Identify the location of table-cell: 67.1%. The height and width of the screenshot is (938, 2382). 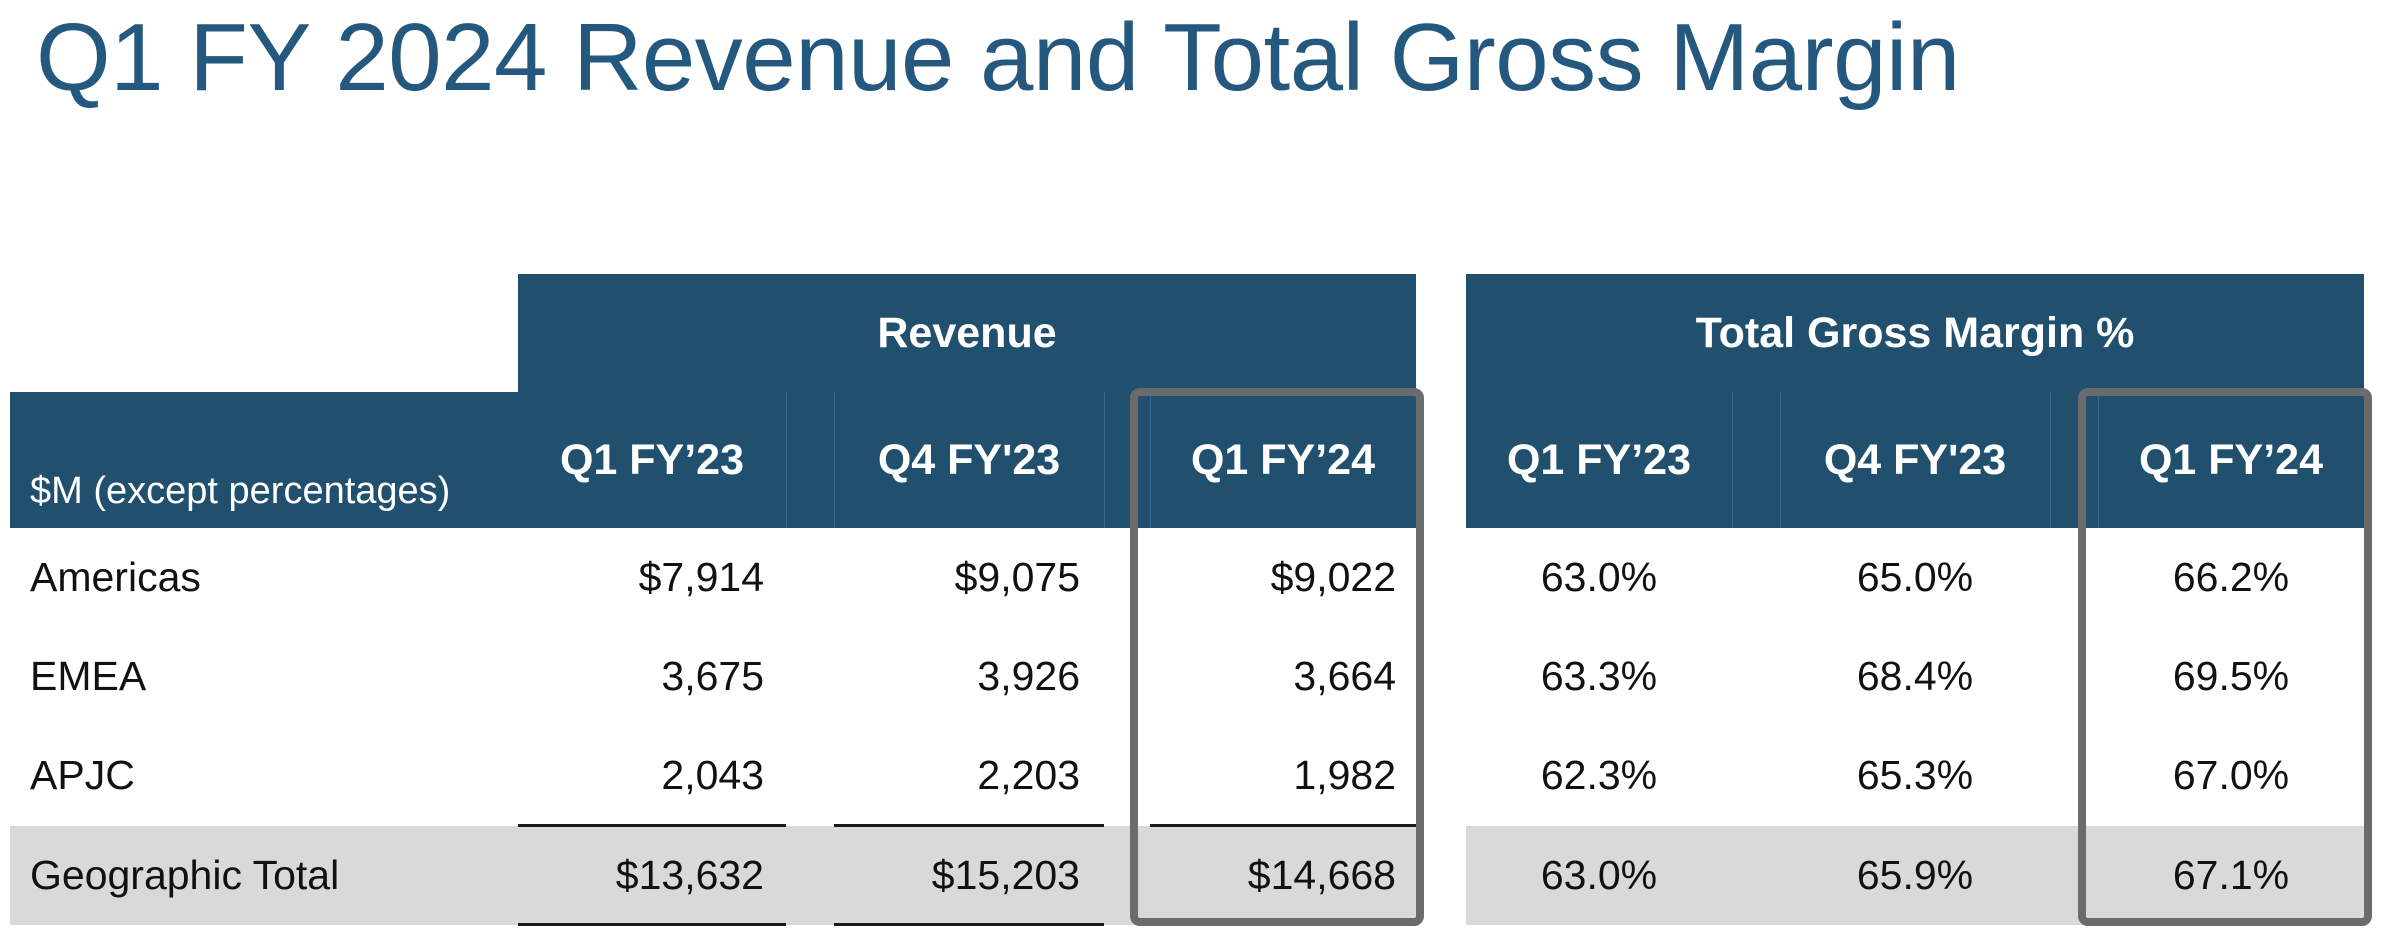
(2231, 875).